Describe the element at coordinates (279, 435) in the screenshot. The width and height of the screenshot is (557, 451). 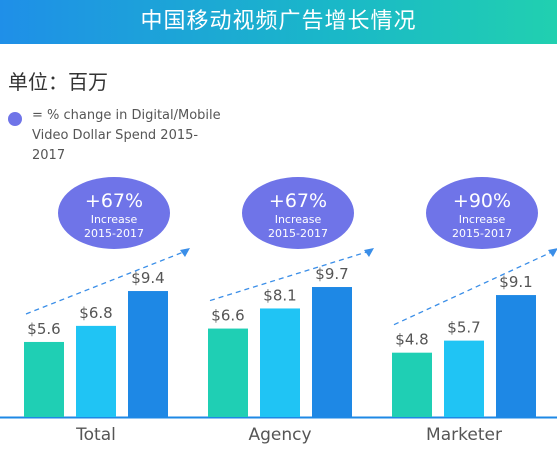
I see `category-label-agency: Agency` at that location.